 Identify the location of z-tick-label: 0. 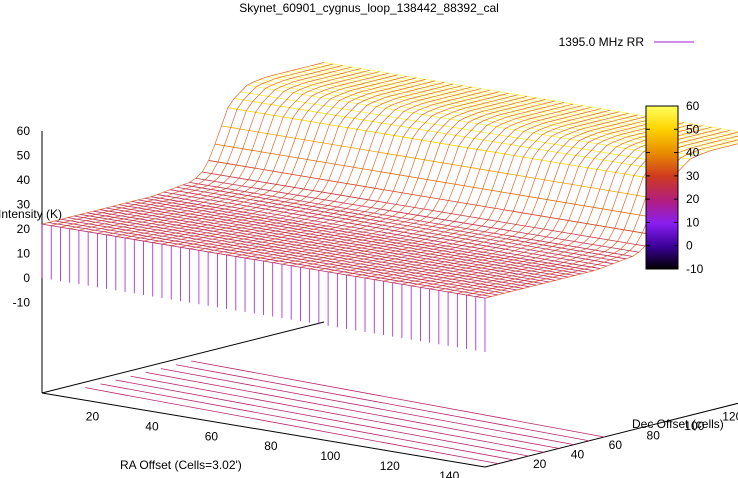
(26, 278).